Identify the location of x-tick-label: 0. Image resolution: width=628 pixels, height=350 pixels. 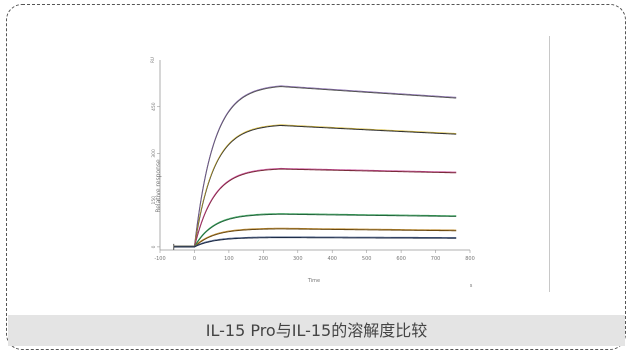
(194, 259).